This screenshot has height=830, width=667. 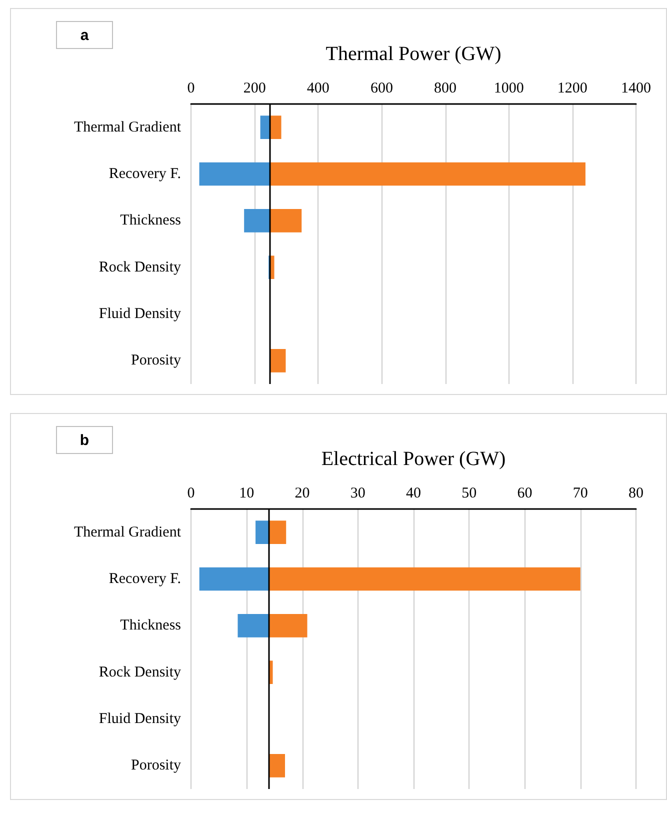 I want to click on x-tick-label: 60, so click(x=524, y=494).